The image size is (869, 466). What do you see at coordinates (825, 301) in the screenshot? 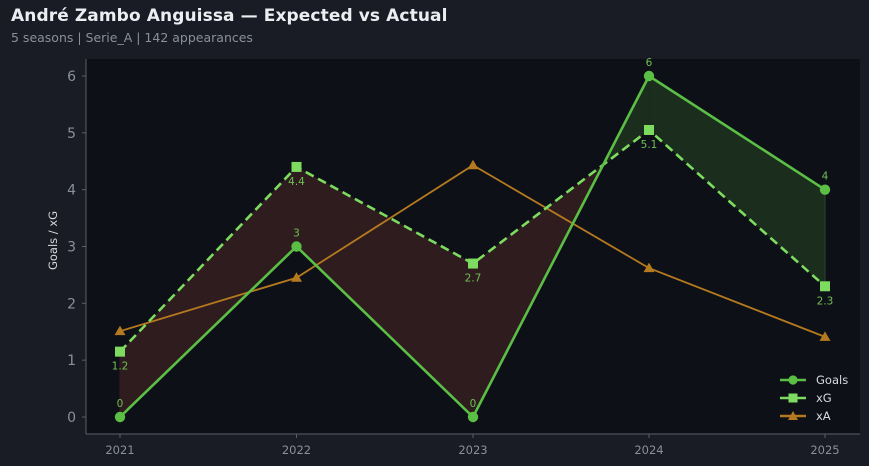
I see `xg-value-label: 2.3` at bounding box center [825, 301].